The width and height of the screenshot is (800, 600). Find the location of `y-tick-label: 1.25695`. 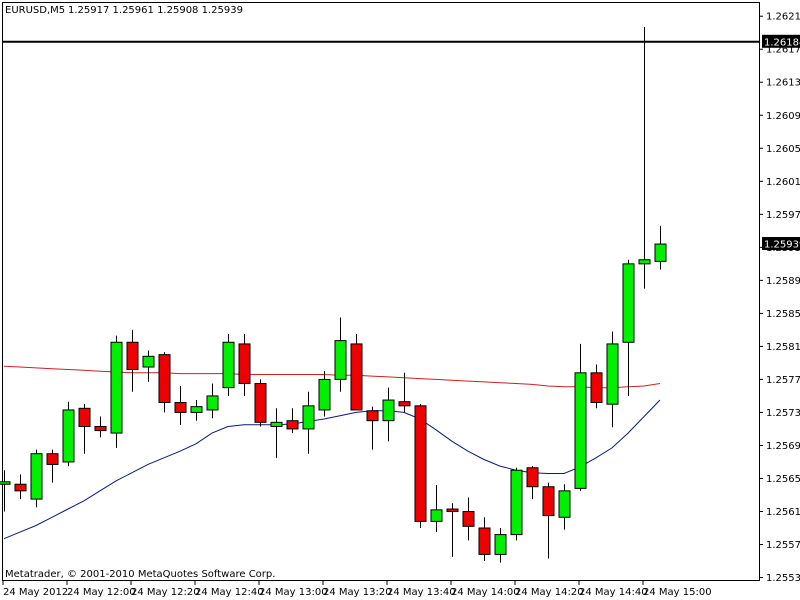

y-tick-label: 1.25695 is located at coordinates (783, 446).